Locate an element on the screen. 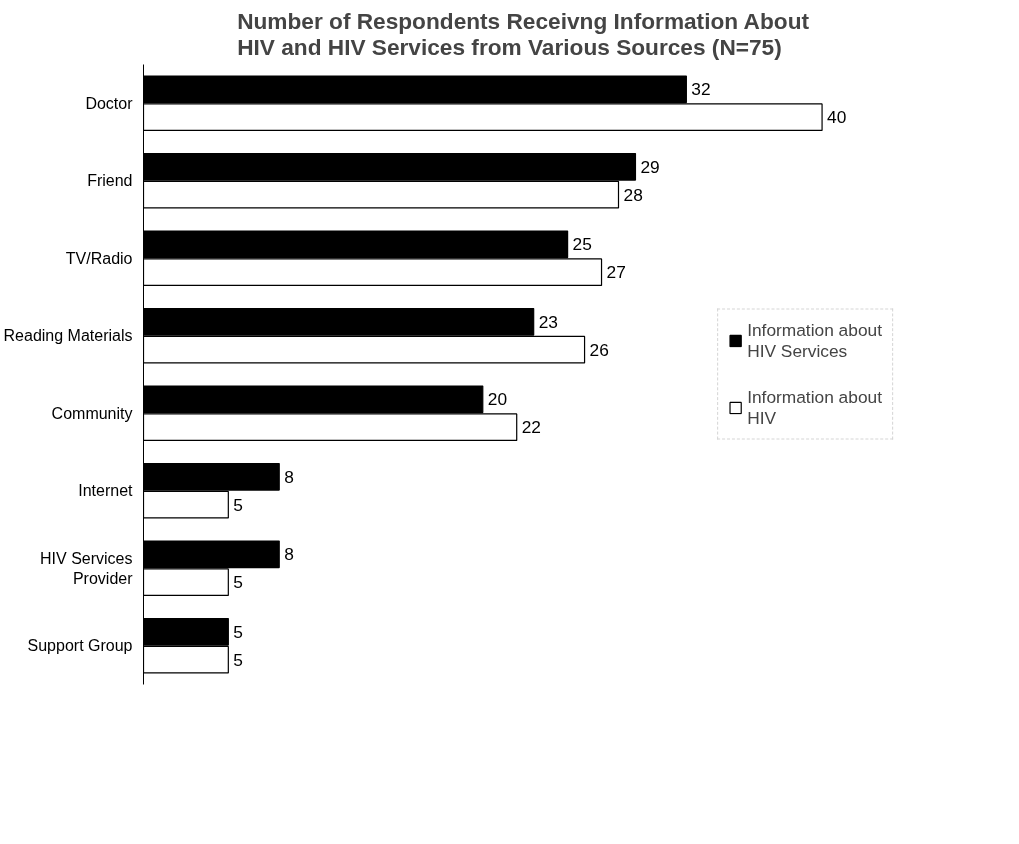  y-tick-label: Community is located at coordinates (92, 413).